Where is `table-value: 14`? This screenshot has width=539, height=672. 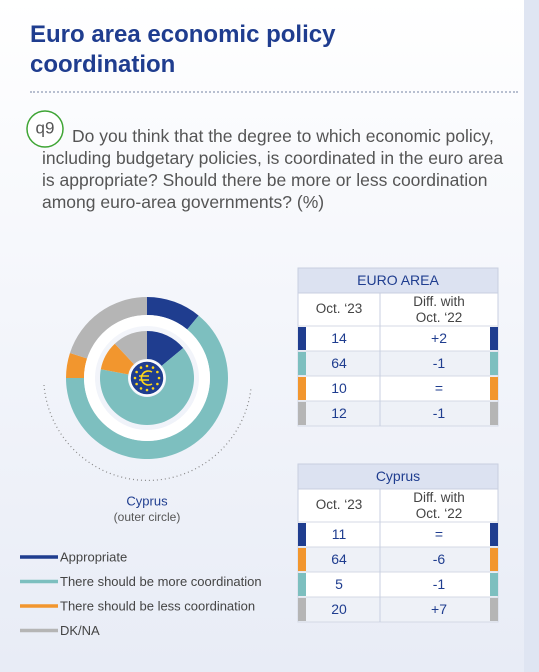 table-value: 14 is located at coordinates (339, 338).